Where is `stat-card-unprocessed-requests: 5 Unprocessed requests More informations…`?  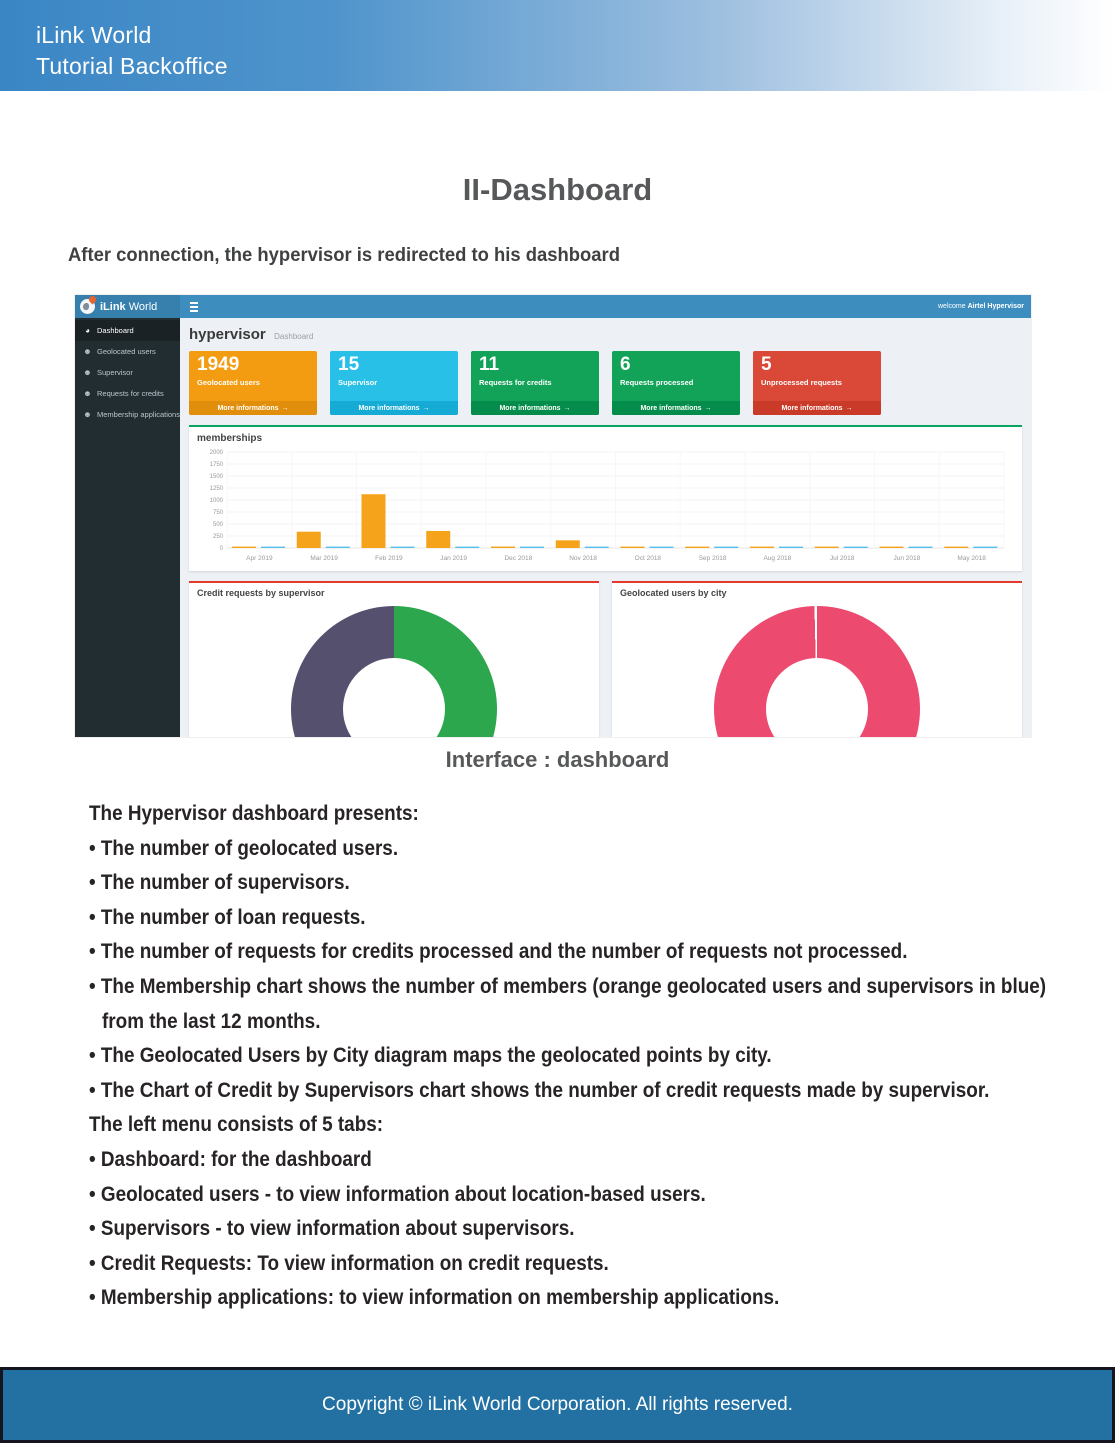
stat-card-unprocessed-requests: 5 Unprocessed requests More informations… is located at coordinates (817, 383).